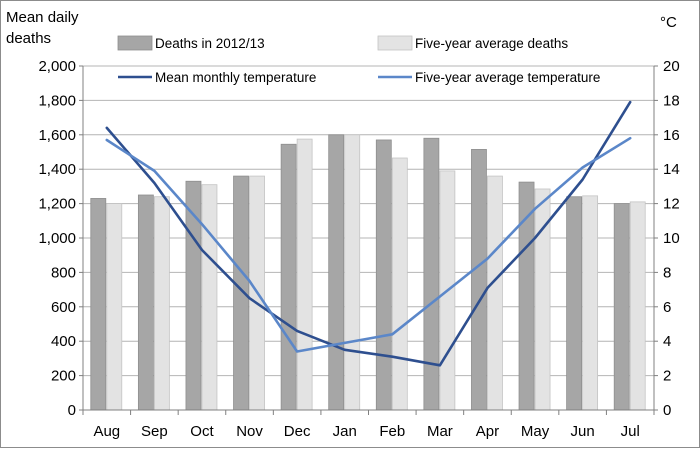  I want to click on right-tick-label: 14, so click(671, 169).